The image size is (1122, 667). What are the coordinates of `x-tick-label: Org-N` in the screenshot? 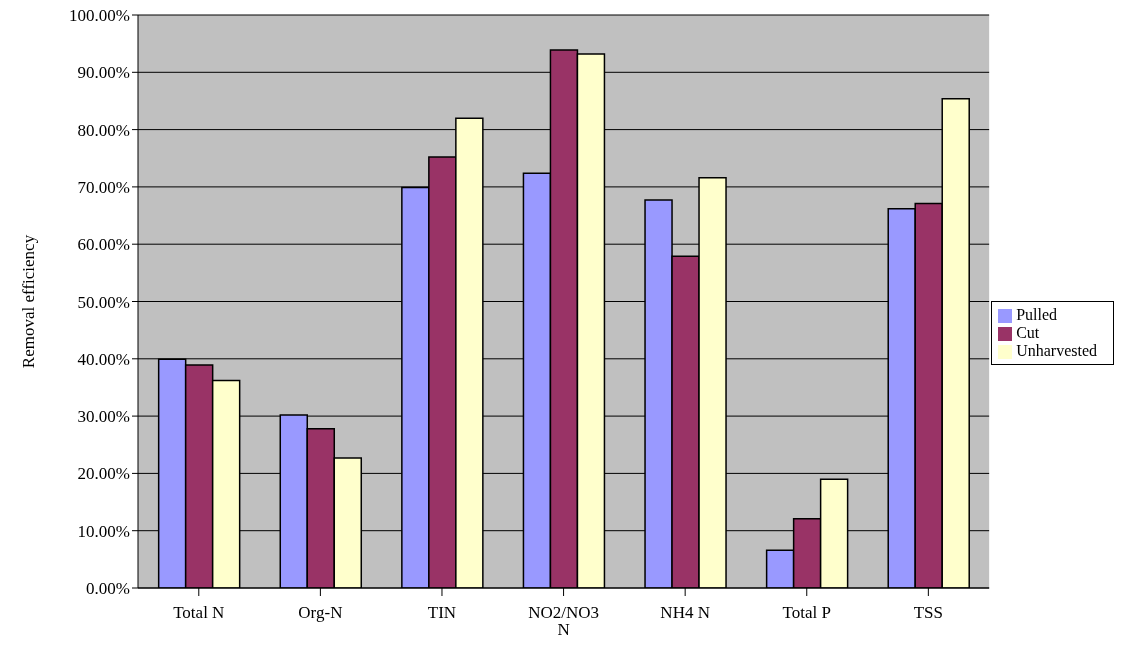 It's located at (320, 613).